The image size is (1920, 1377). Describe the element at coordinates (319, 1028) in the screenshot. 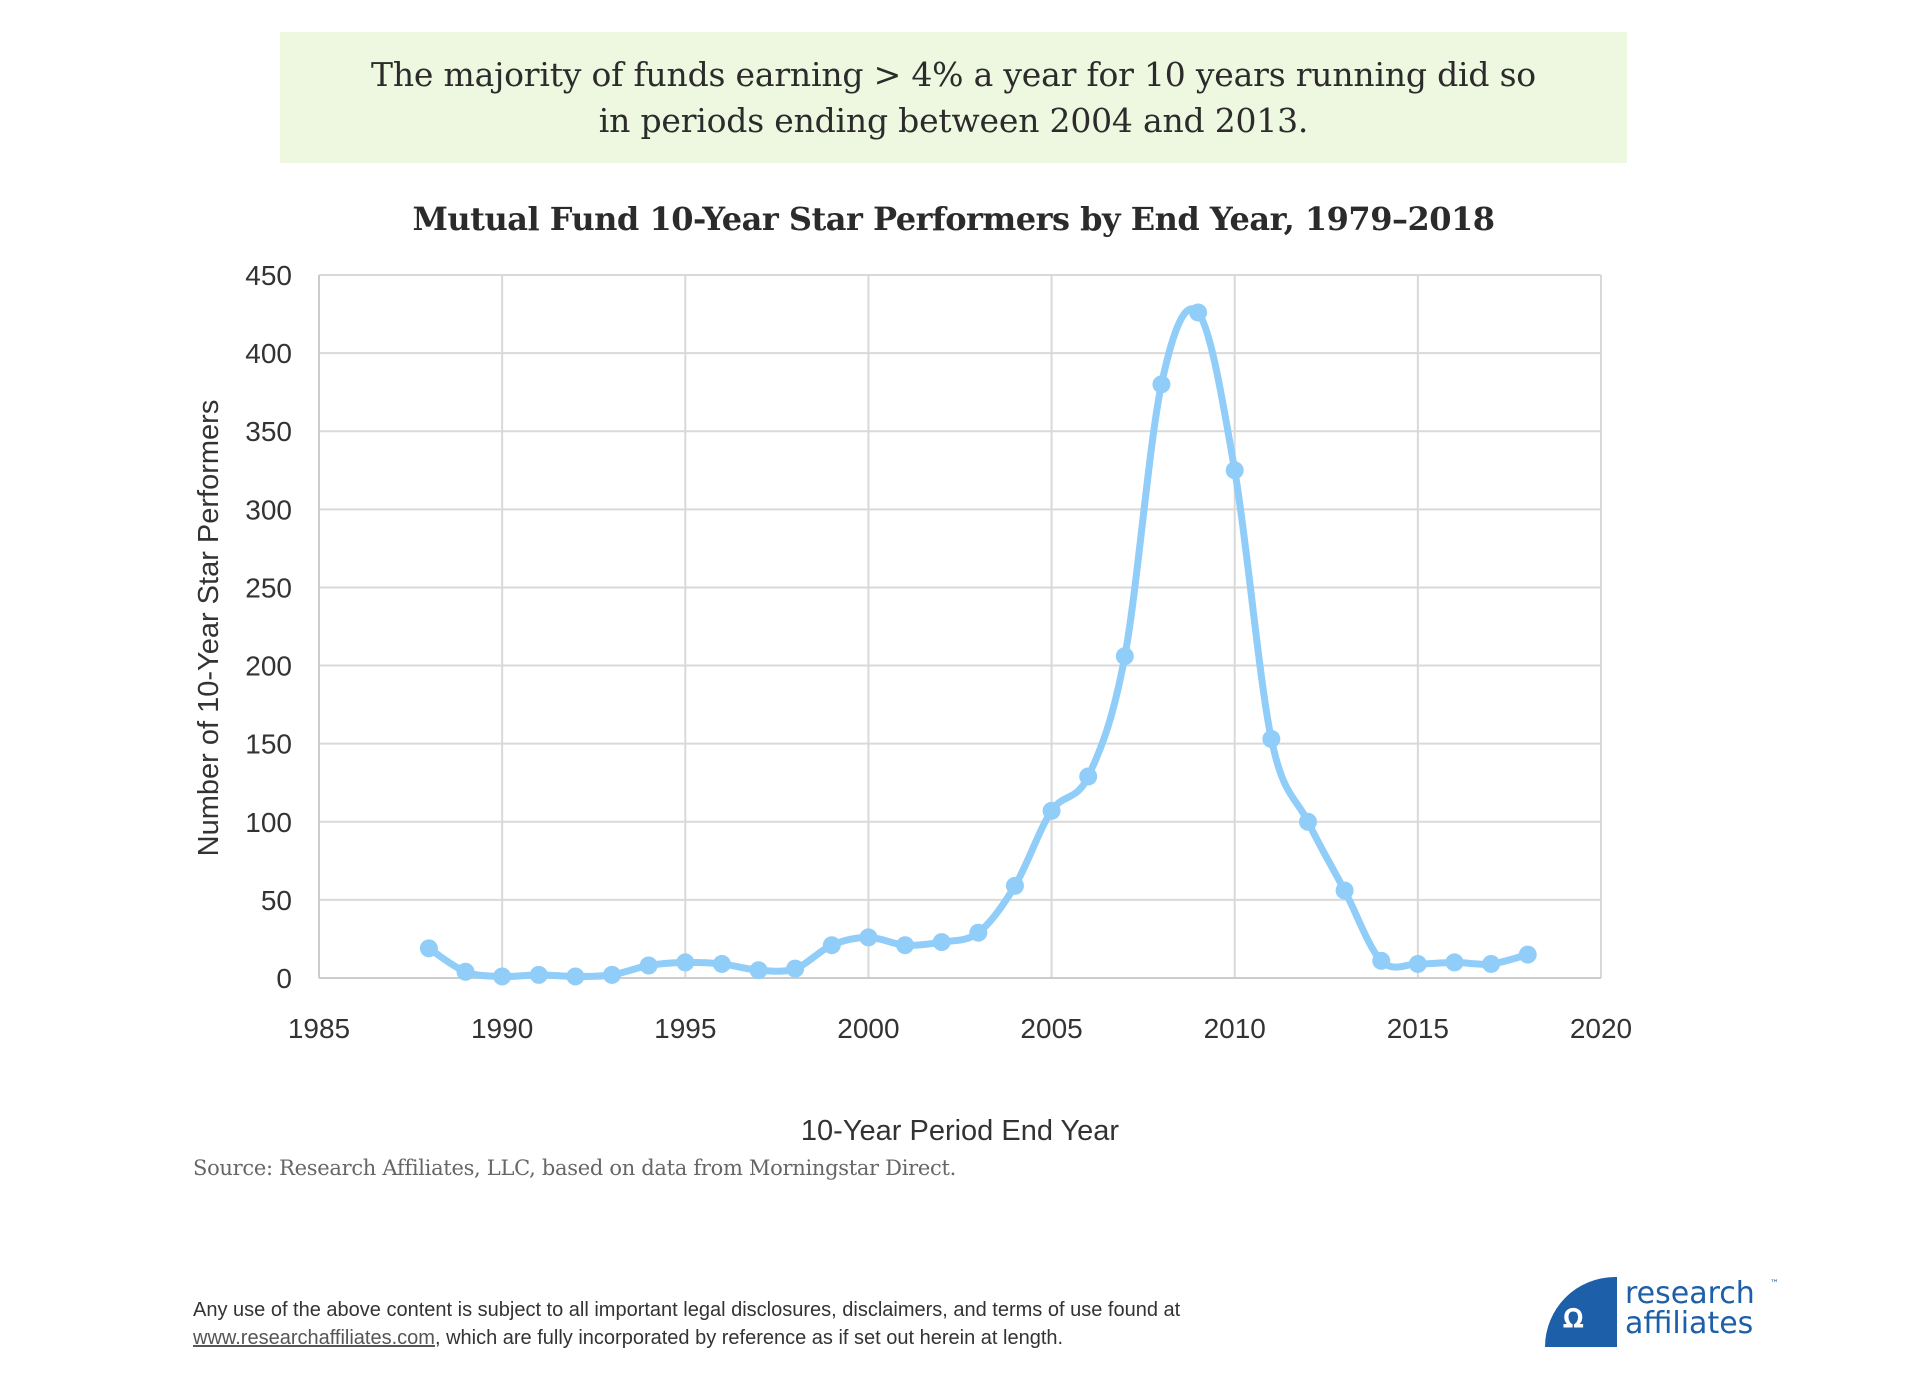

I see `x-tick-label: 1985` at that location.